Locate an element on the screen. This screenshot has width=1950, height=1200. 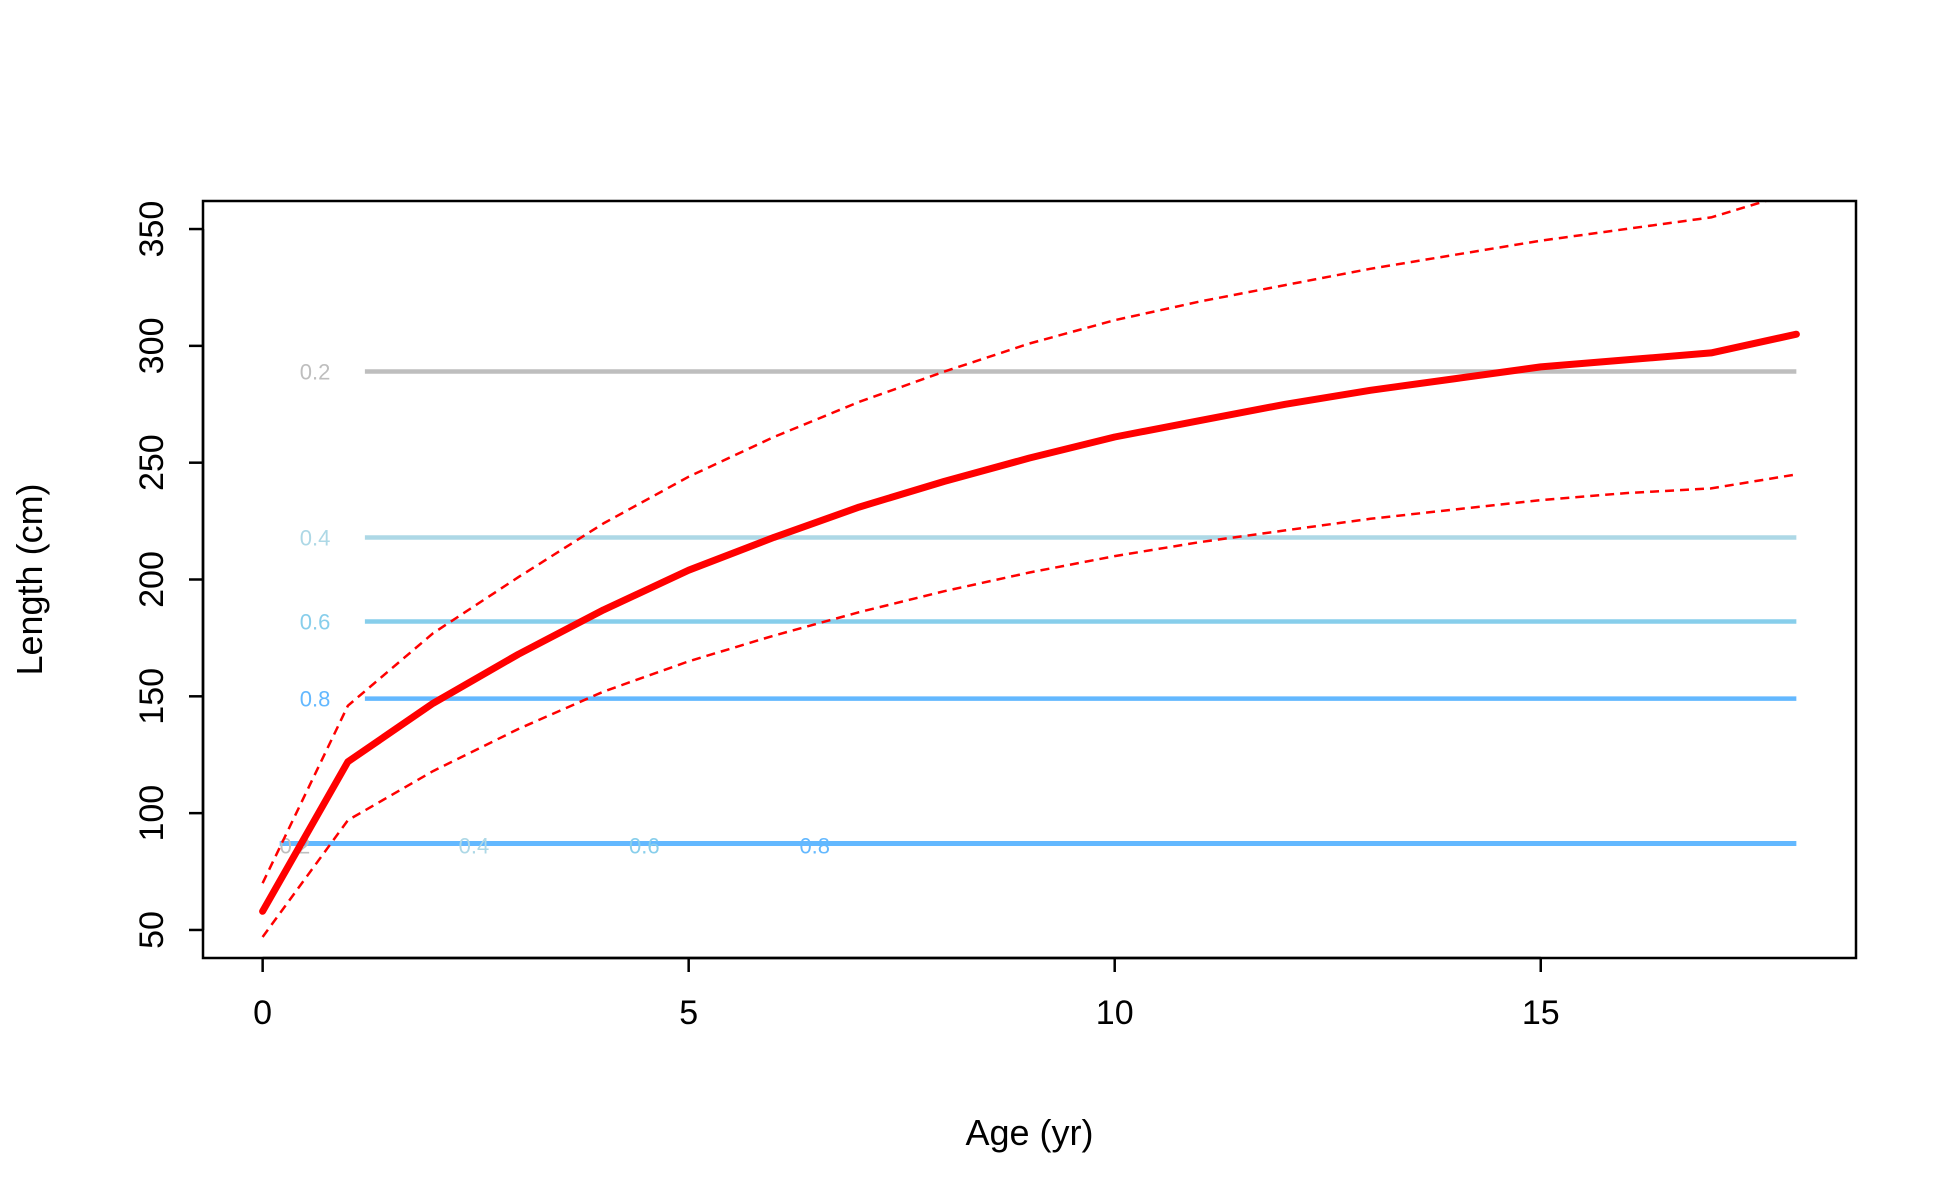
x-tick-label-5: 5 is located at coordinates (688, 1013).